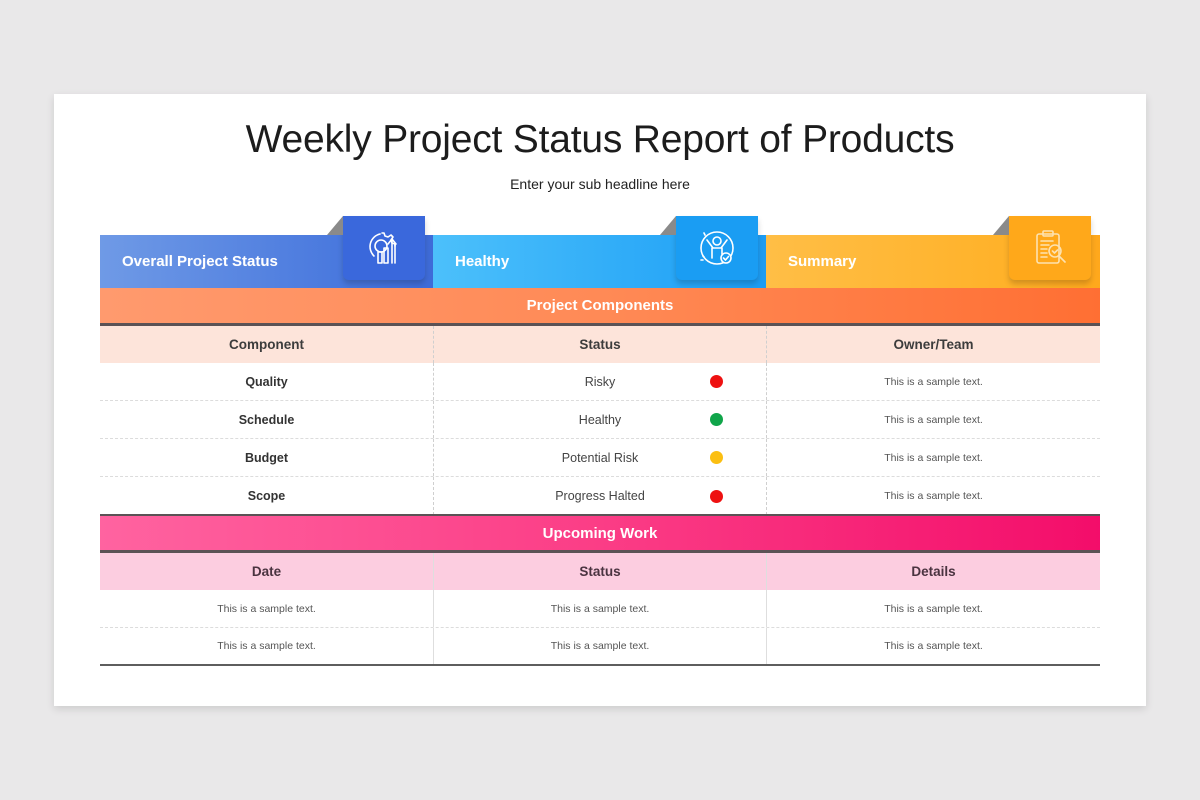  Describe the element at coordinates (600, 533) in the screenshot. I see `section-upcoming-work: Upcoming Work` at that location.